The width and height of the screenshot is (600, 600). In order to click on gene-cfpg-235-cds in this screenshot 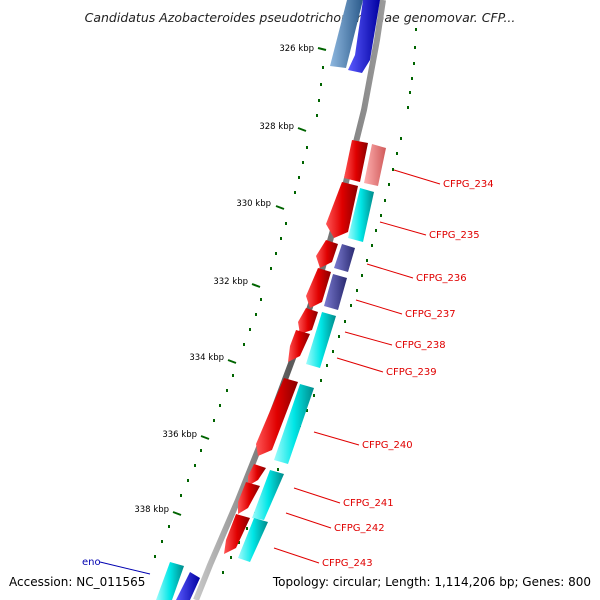, I will do `click(342, 210)`.